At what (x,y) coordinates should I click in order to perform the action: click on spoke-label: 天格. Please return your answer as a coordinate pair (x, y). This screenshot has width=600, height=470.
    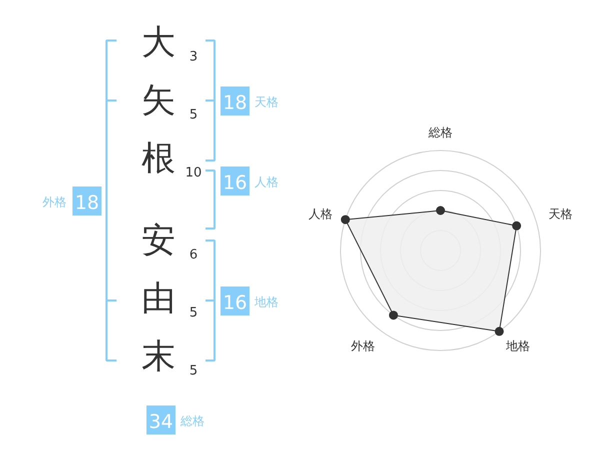
    Looking at the image, I should click on (560, 214).